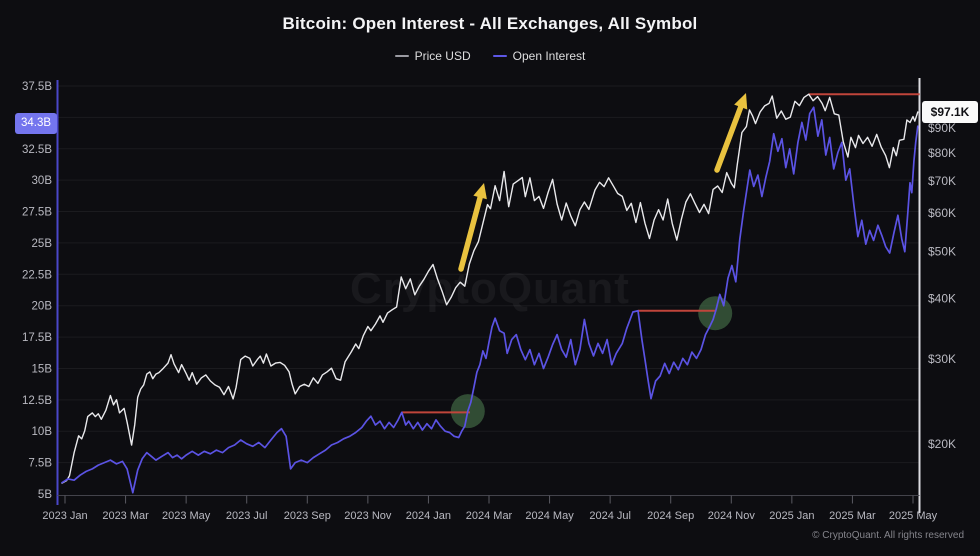 This screenshot has width=980, height=556. What do you see at coordinates (247, 516) in the screenshot?
I see `x-axis-label: 2023 Jul` at bounding box center [247, 516].